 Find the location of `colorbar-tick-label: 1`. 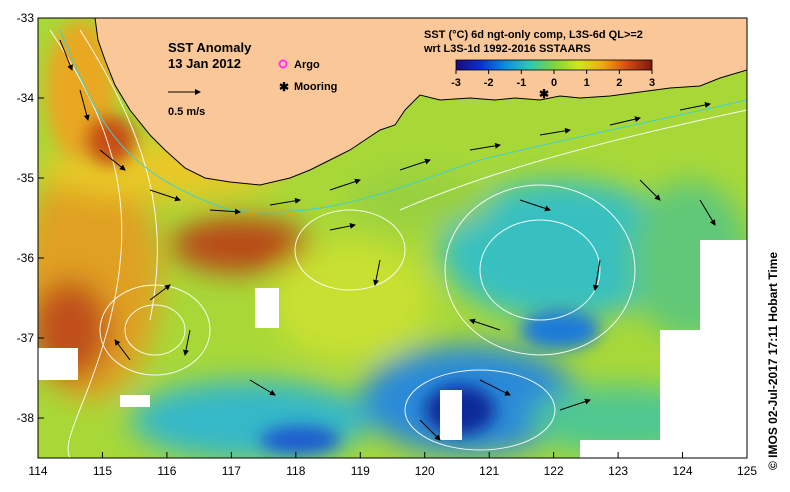

colorbar-tick-label: 1 is located at coordinates (587, 83).